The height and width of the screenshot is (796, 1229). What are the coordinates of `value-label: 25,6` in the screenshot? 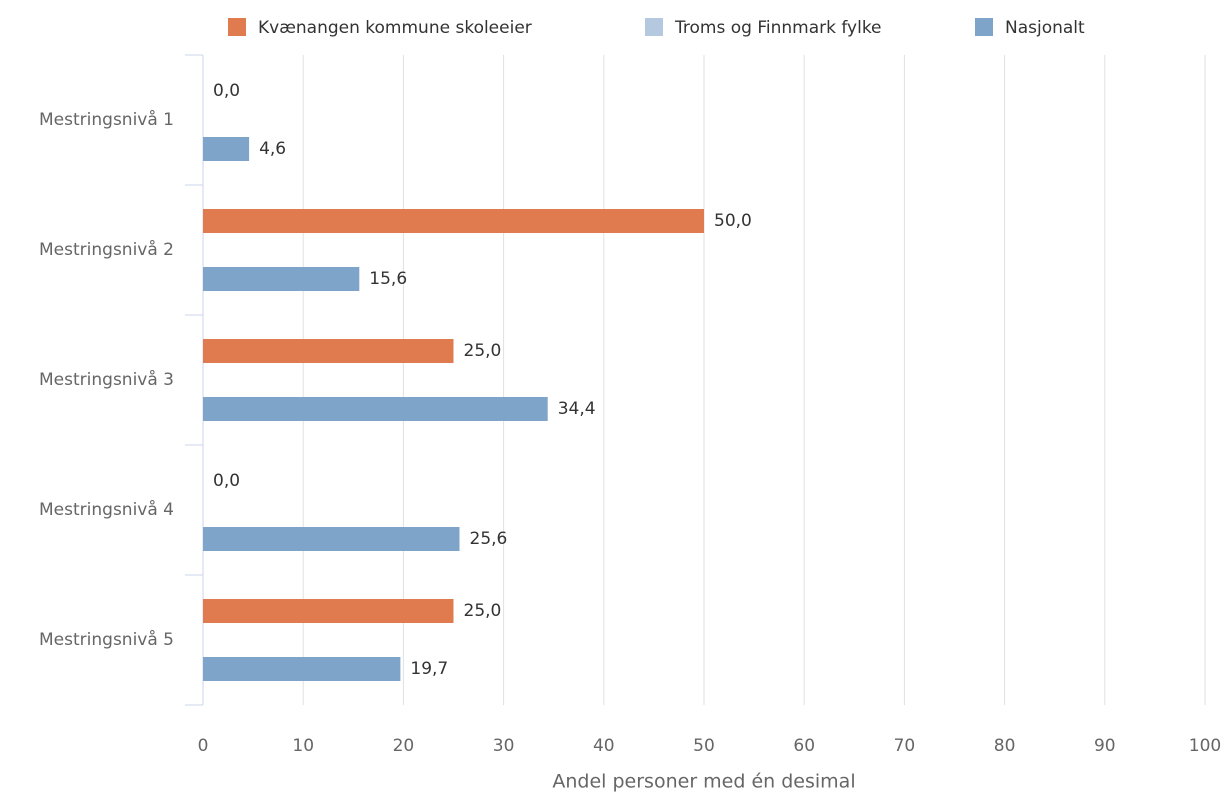 It's located at (489, 539).